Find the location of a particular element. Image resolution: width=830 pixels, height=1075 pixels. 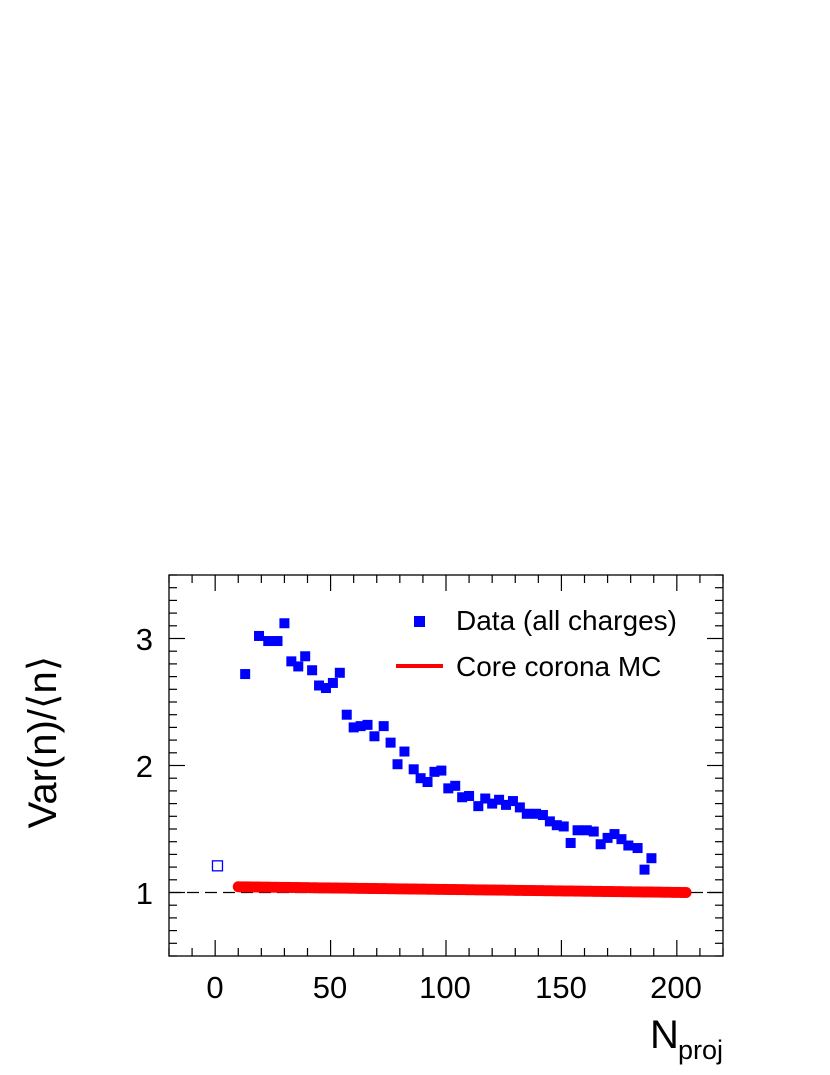

legend: Data (all charges) Core corona MC is located at coordinates (536, 643).